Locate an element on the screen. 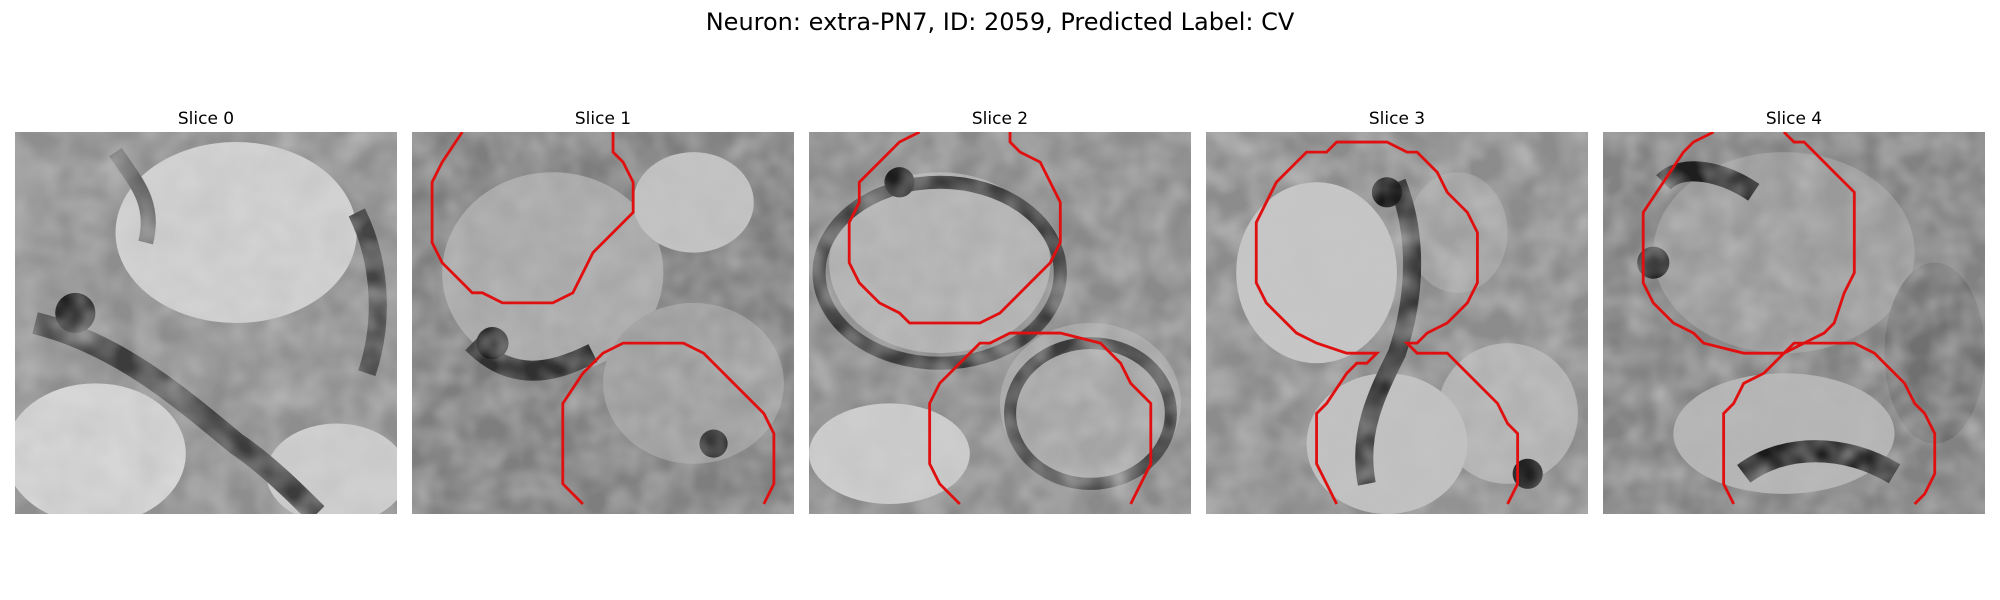 The image size is (2000, 600). slice-title-4: Slice 4 is located at coordinates (1794, 119).